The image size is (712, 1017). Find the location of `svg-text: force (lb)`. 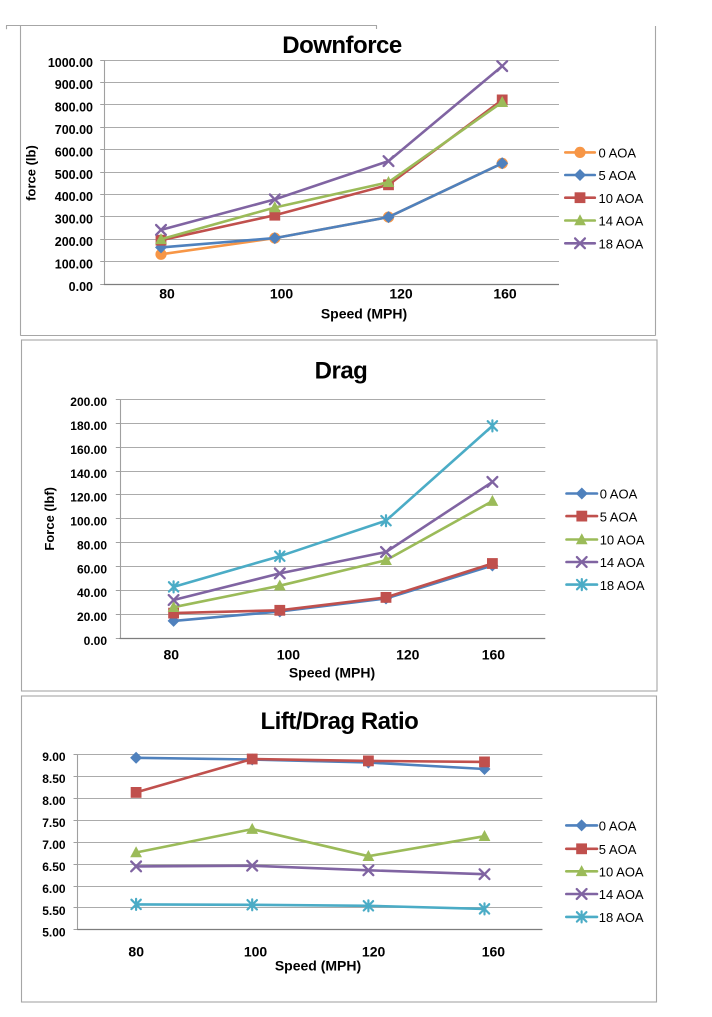

svg-text: force (lb) is located at coordinates (31, 173).